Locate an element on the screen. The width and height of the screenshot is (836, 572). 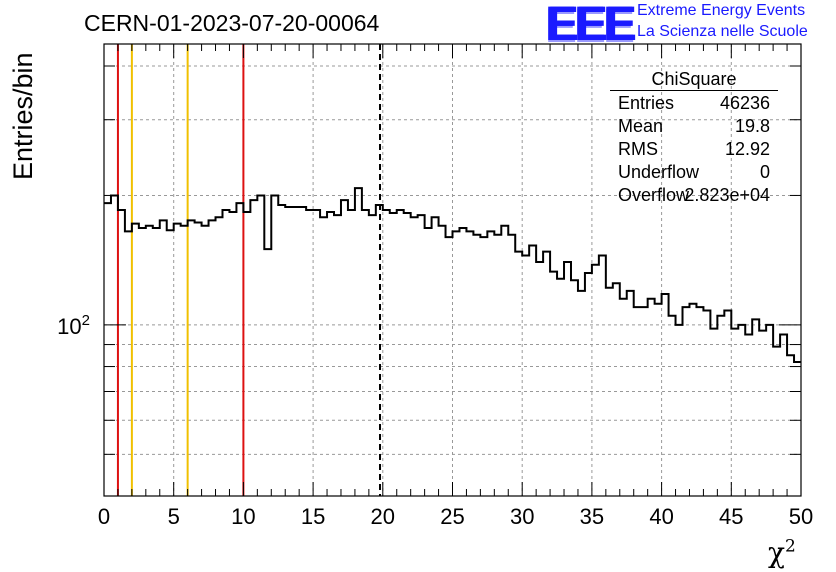
stats-value: 19.8 is located at coordinates (752, 126).